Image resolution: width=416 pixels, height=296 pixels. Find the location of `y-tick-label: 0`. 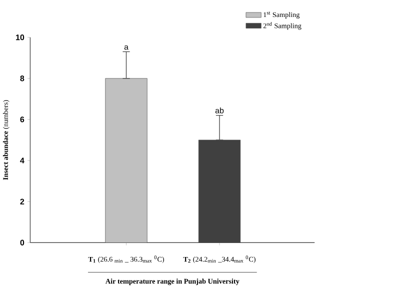

y-tick-label: 0 is located at coordinates (22, 243).